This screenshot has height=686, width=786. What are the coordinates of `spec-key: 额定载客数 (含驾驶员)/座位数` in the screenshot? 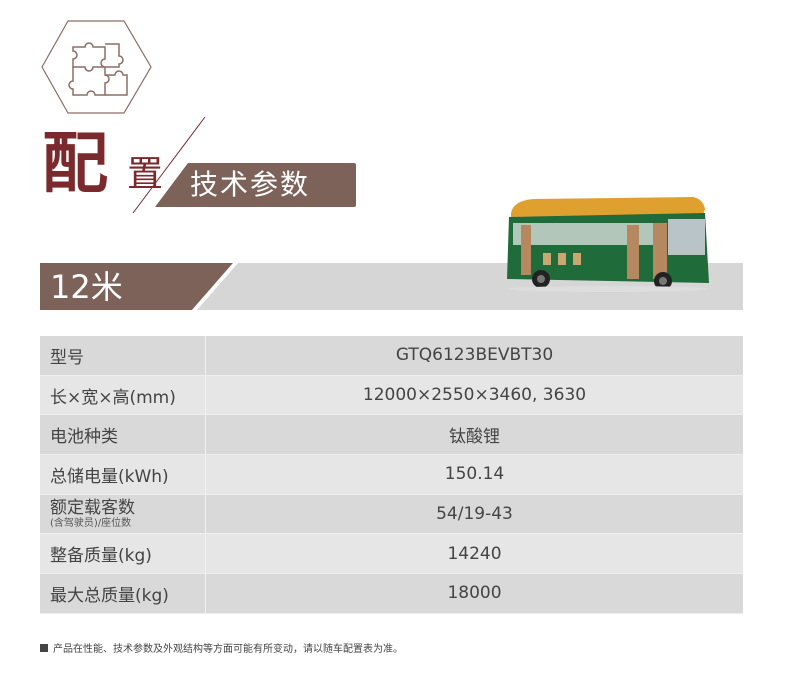 It's located at (123, 514).